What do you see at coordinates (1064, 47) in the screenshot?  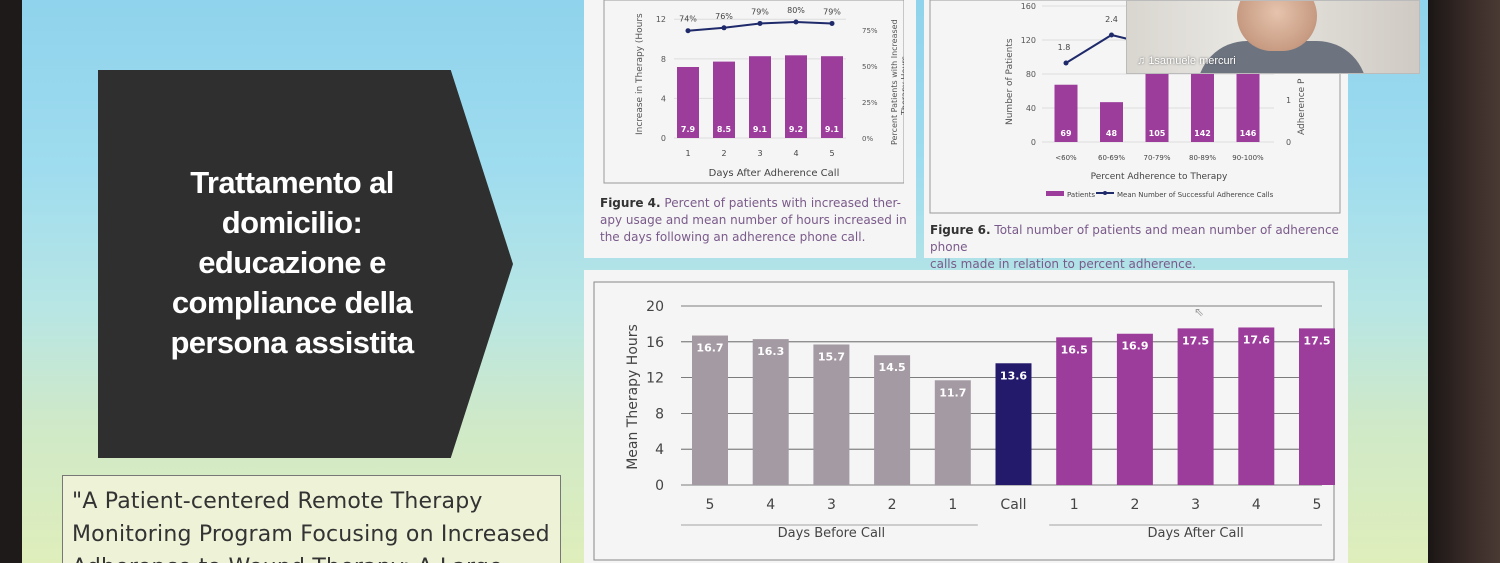 I see `line-value-label: 1.8` at bounding box center [1064, 47].